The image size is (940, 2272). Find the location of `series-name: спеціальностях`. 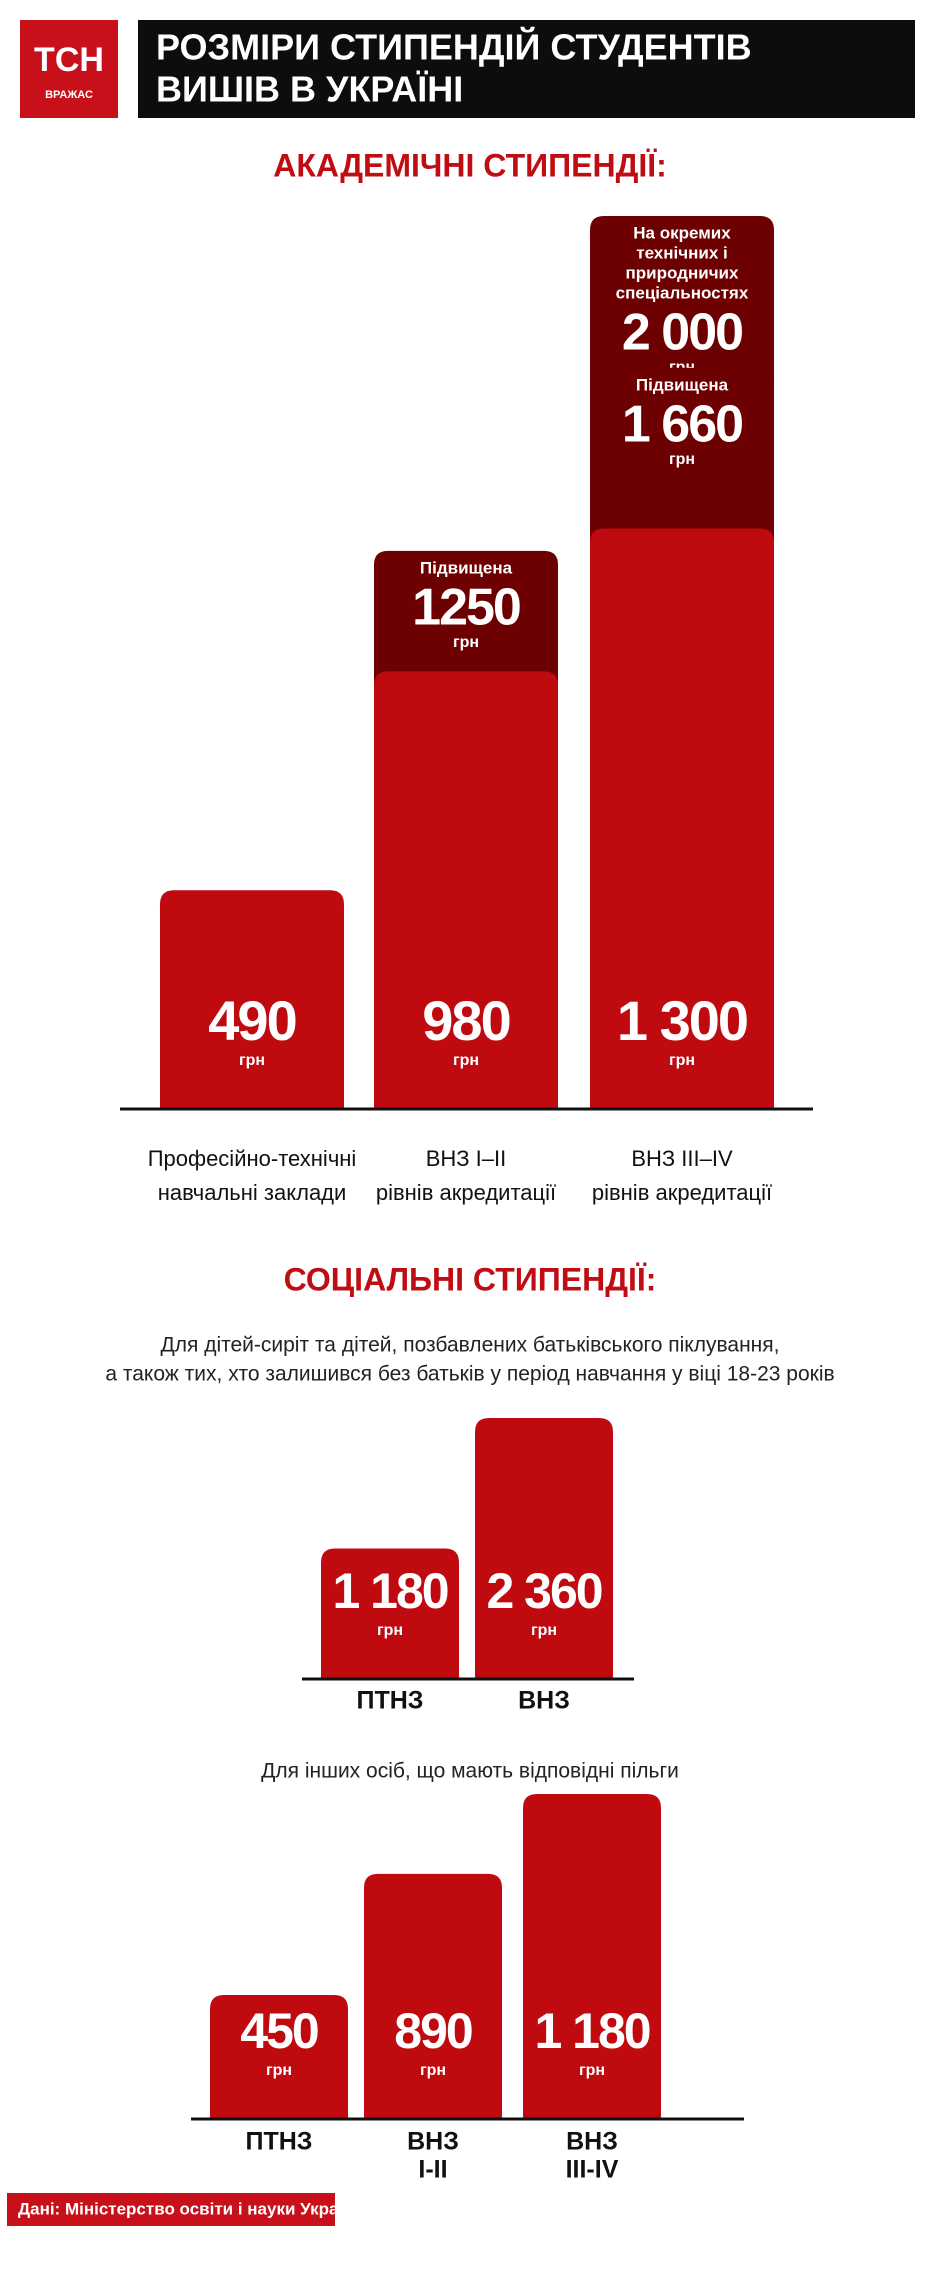

series-name: спеціальностях is located at coordinates (682, 292).